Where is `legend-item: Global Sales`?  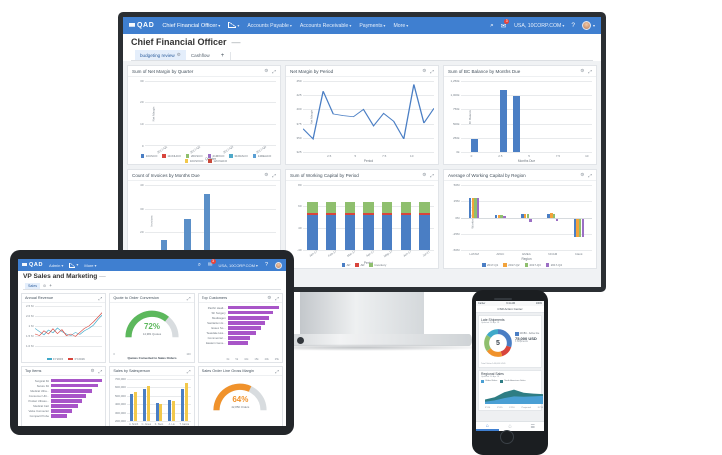 legend-item: Global Sales is located at coordinates (489, 381).